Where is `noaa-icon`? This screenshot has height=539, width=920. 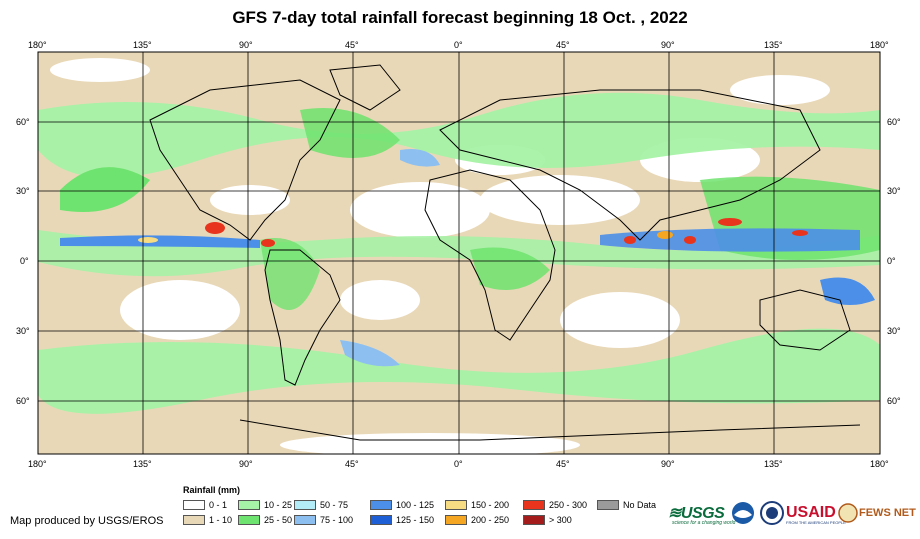
noaa-icon is located at coordinates (743, 513).